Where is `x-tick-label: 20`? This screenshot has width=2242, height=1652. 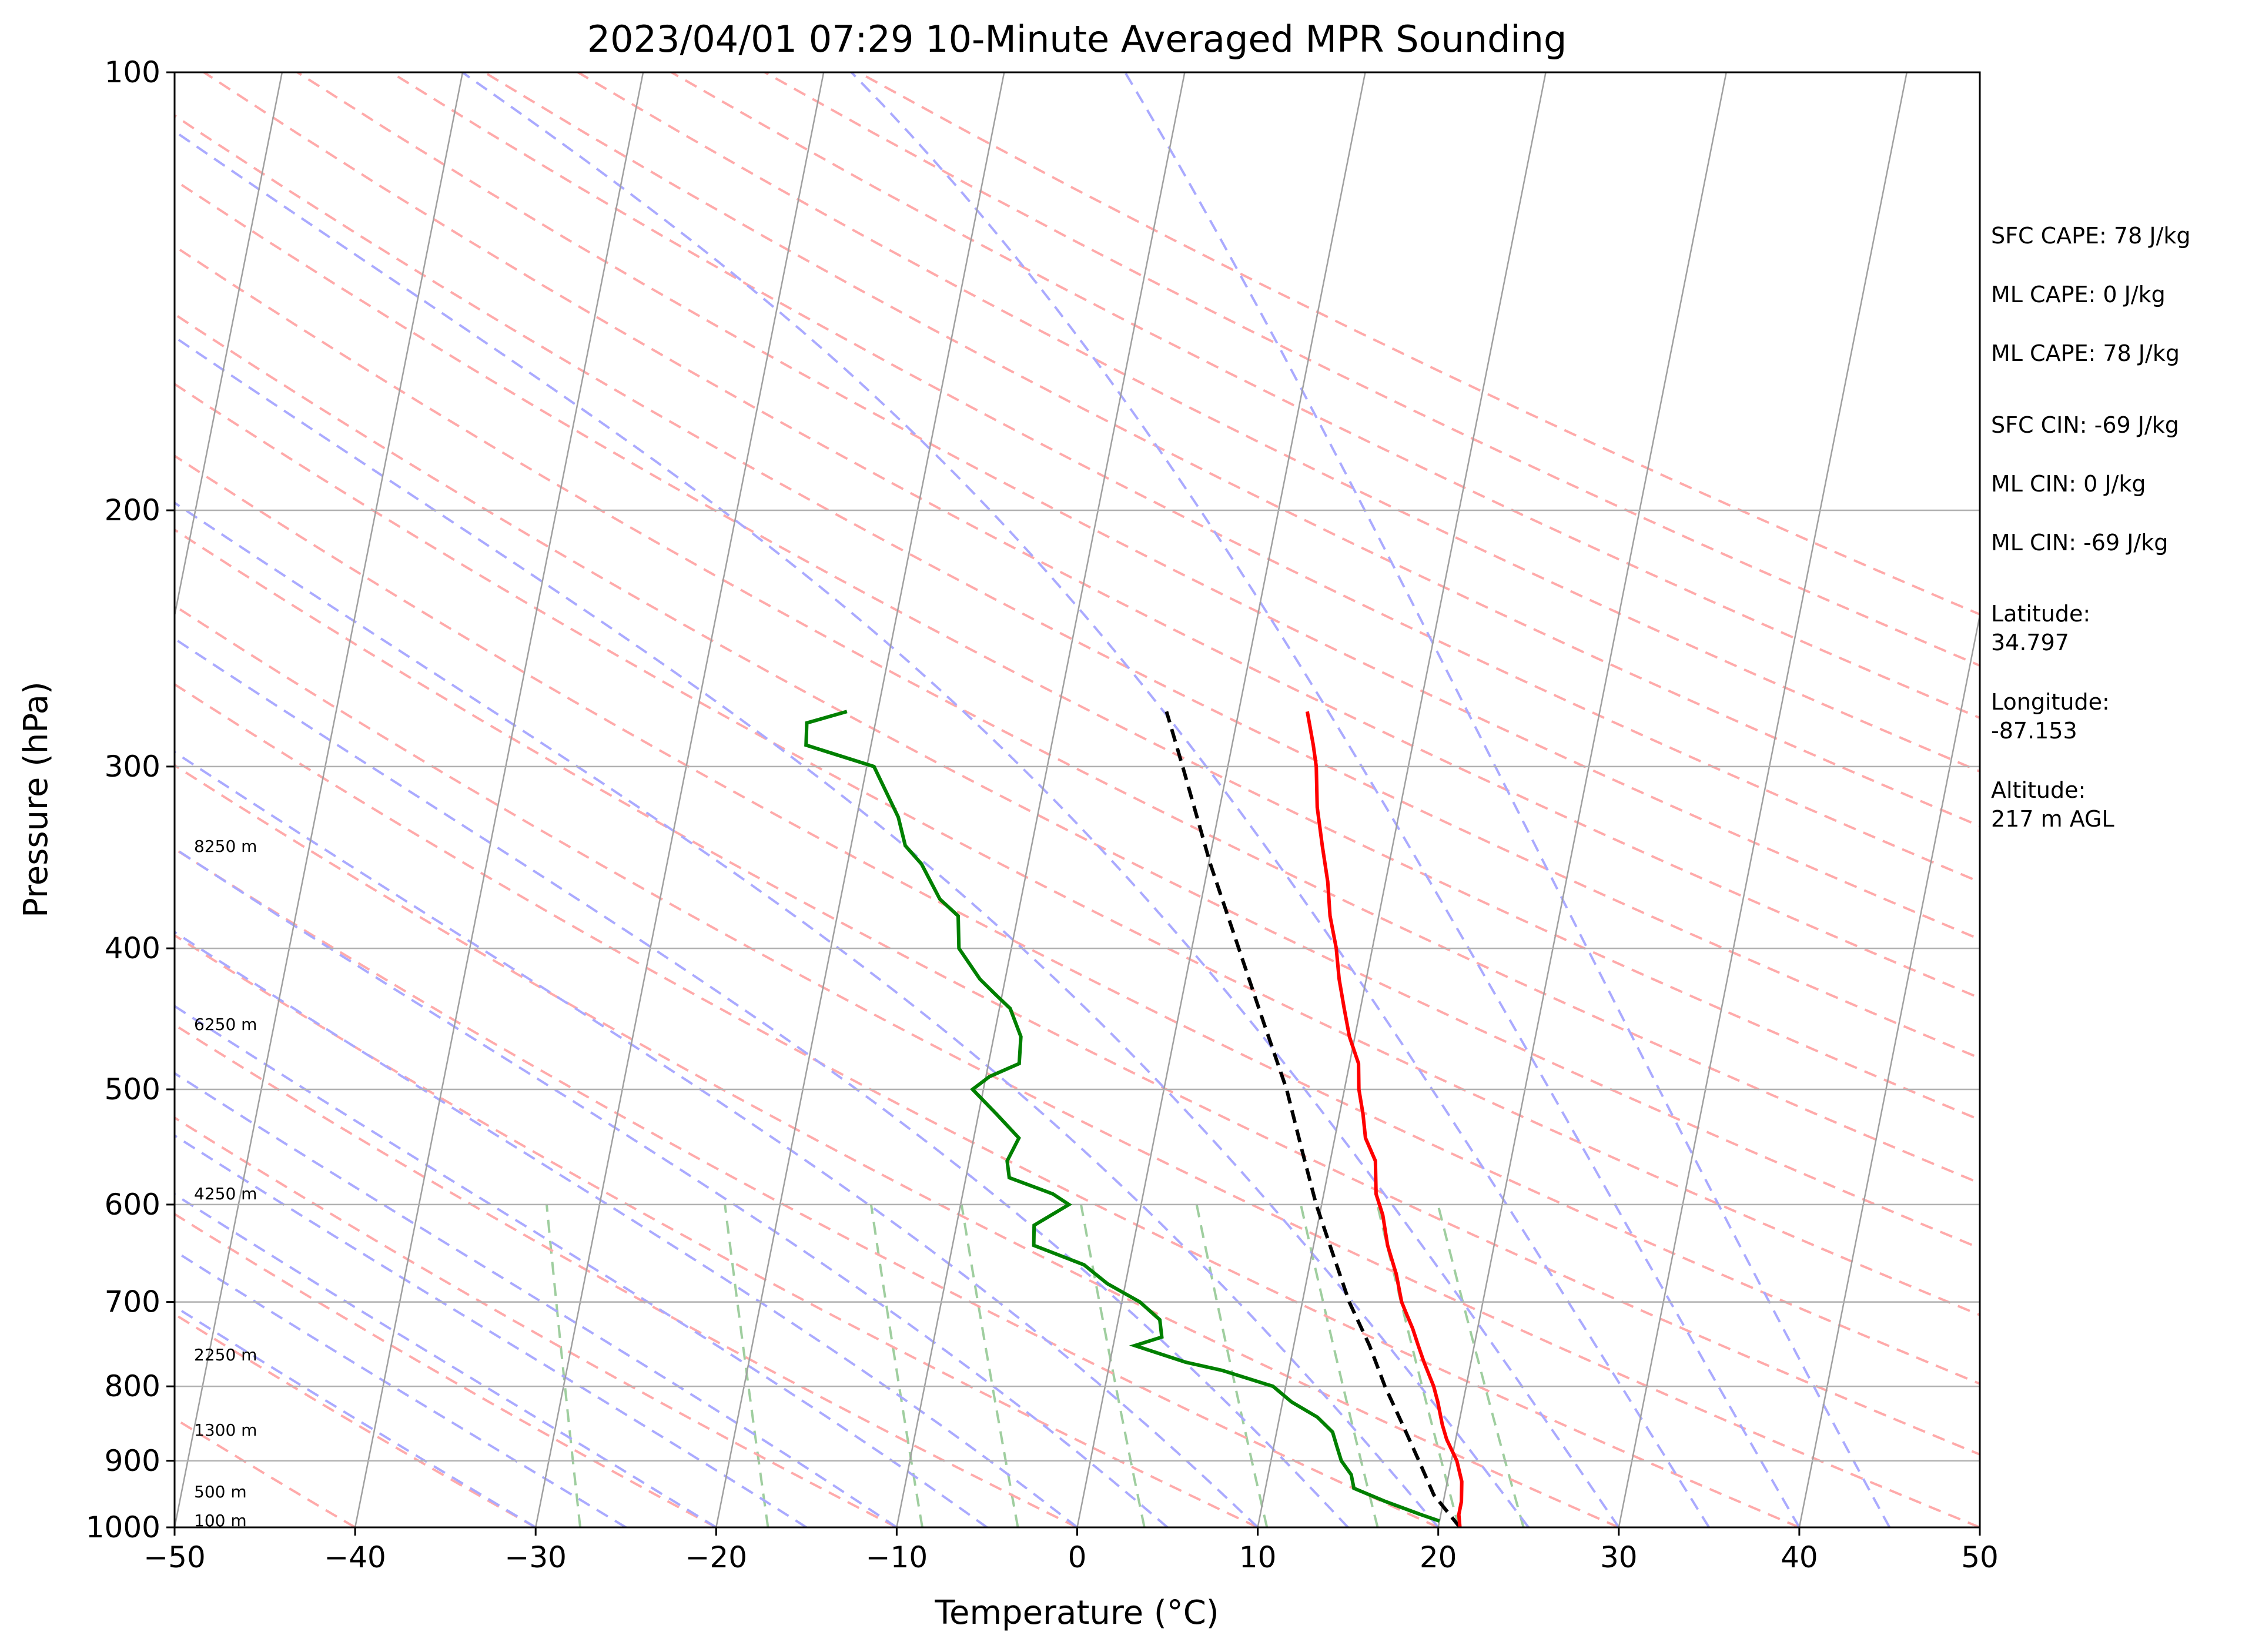 x-tick-label: 20 is located at coordinates (1439, 1557).